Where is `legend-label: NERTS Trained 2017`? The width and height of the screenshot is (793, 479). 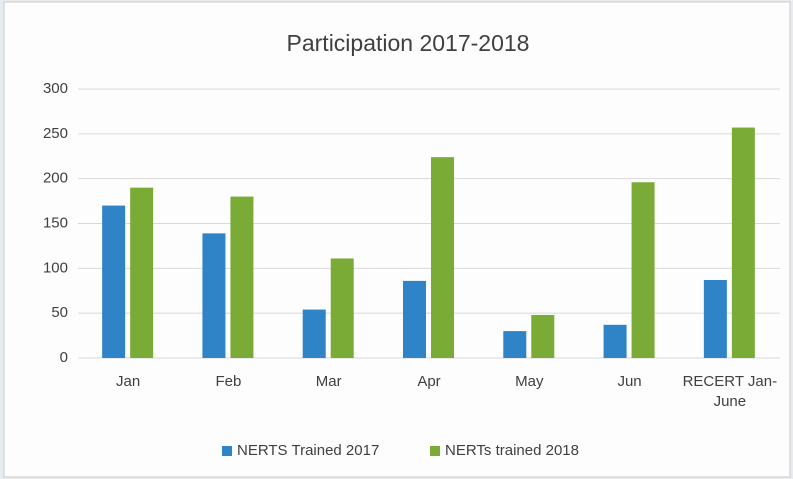
legend-label: NERTS Trained 2017 is located at coordinates (308, 450).